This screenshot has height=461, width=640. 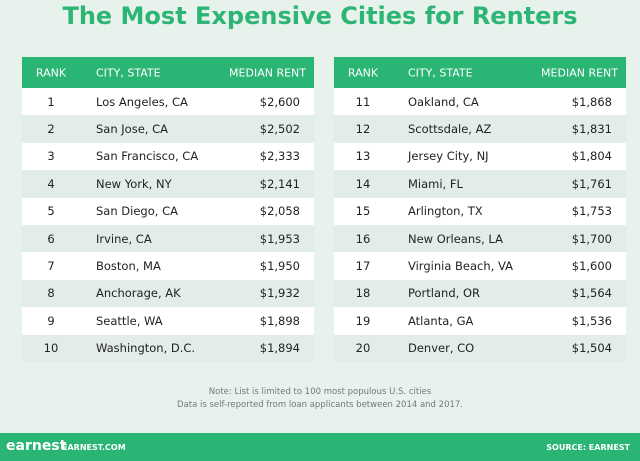 What do you see at coordinates (363, 348) in the screenshot?
I see `table-cell: 20` at bounding box center [363, 348].